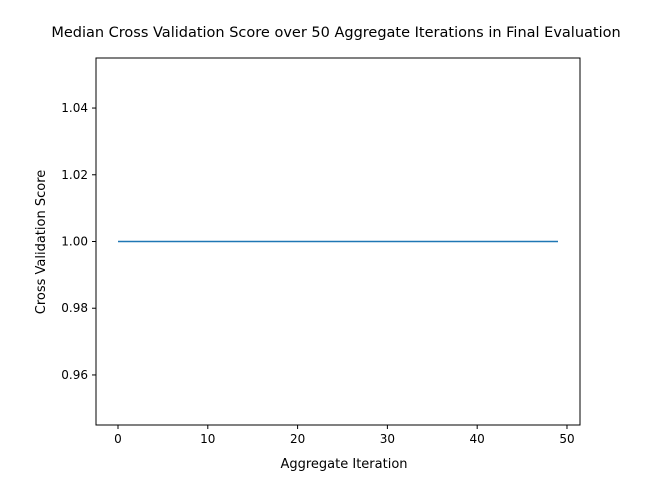  What do you see at coordinates (207, 439) in the screenshot?
I see `x-tick-label: 10` at bounding box center [207, 439].